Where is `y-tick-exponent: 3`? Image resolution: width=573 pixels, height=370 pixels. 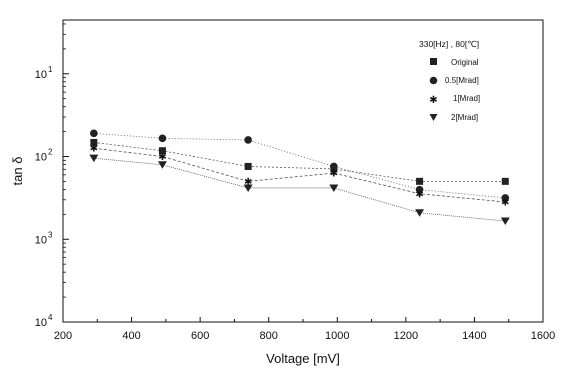 y-tick-exponent: 3 is located at coordinates (50, 234).